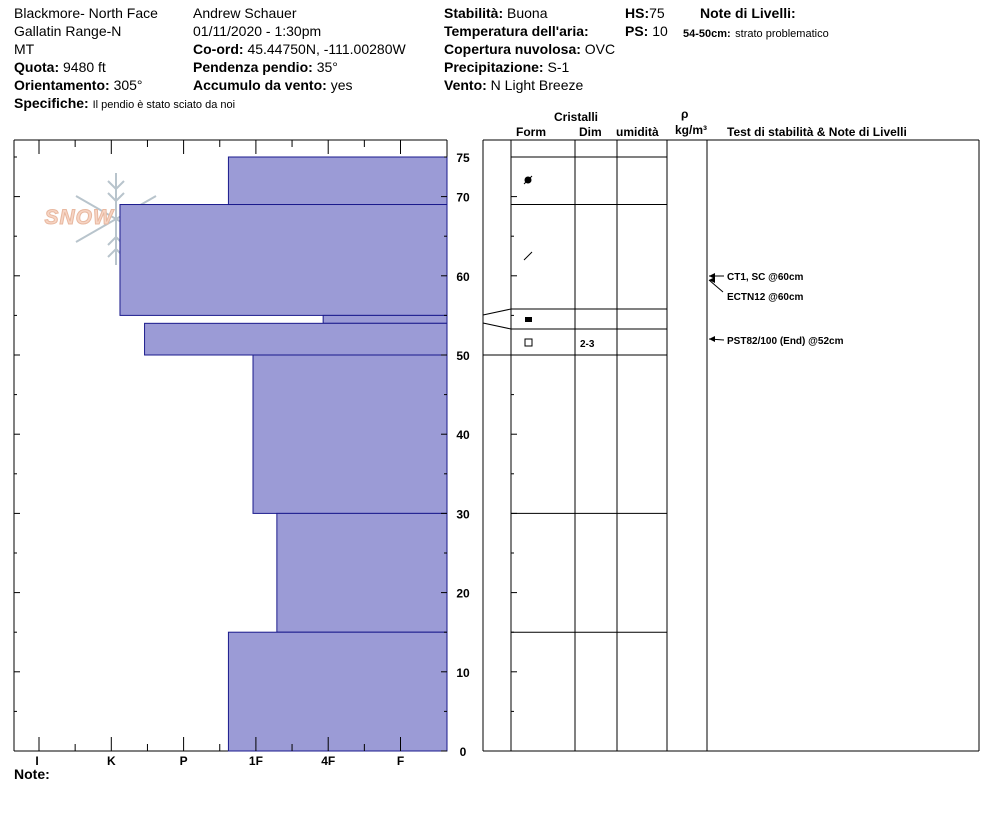  I want to click on graupel-icon, so click(528, 180).